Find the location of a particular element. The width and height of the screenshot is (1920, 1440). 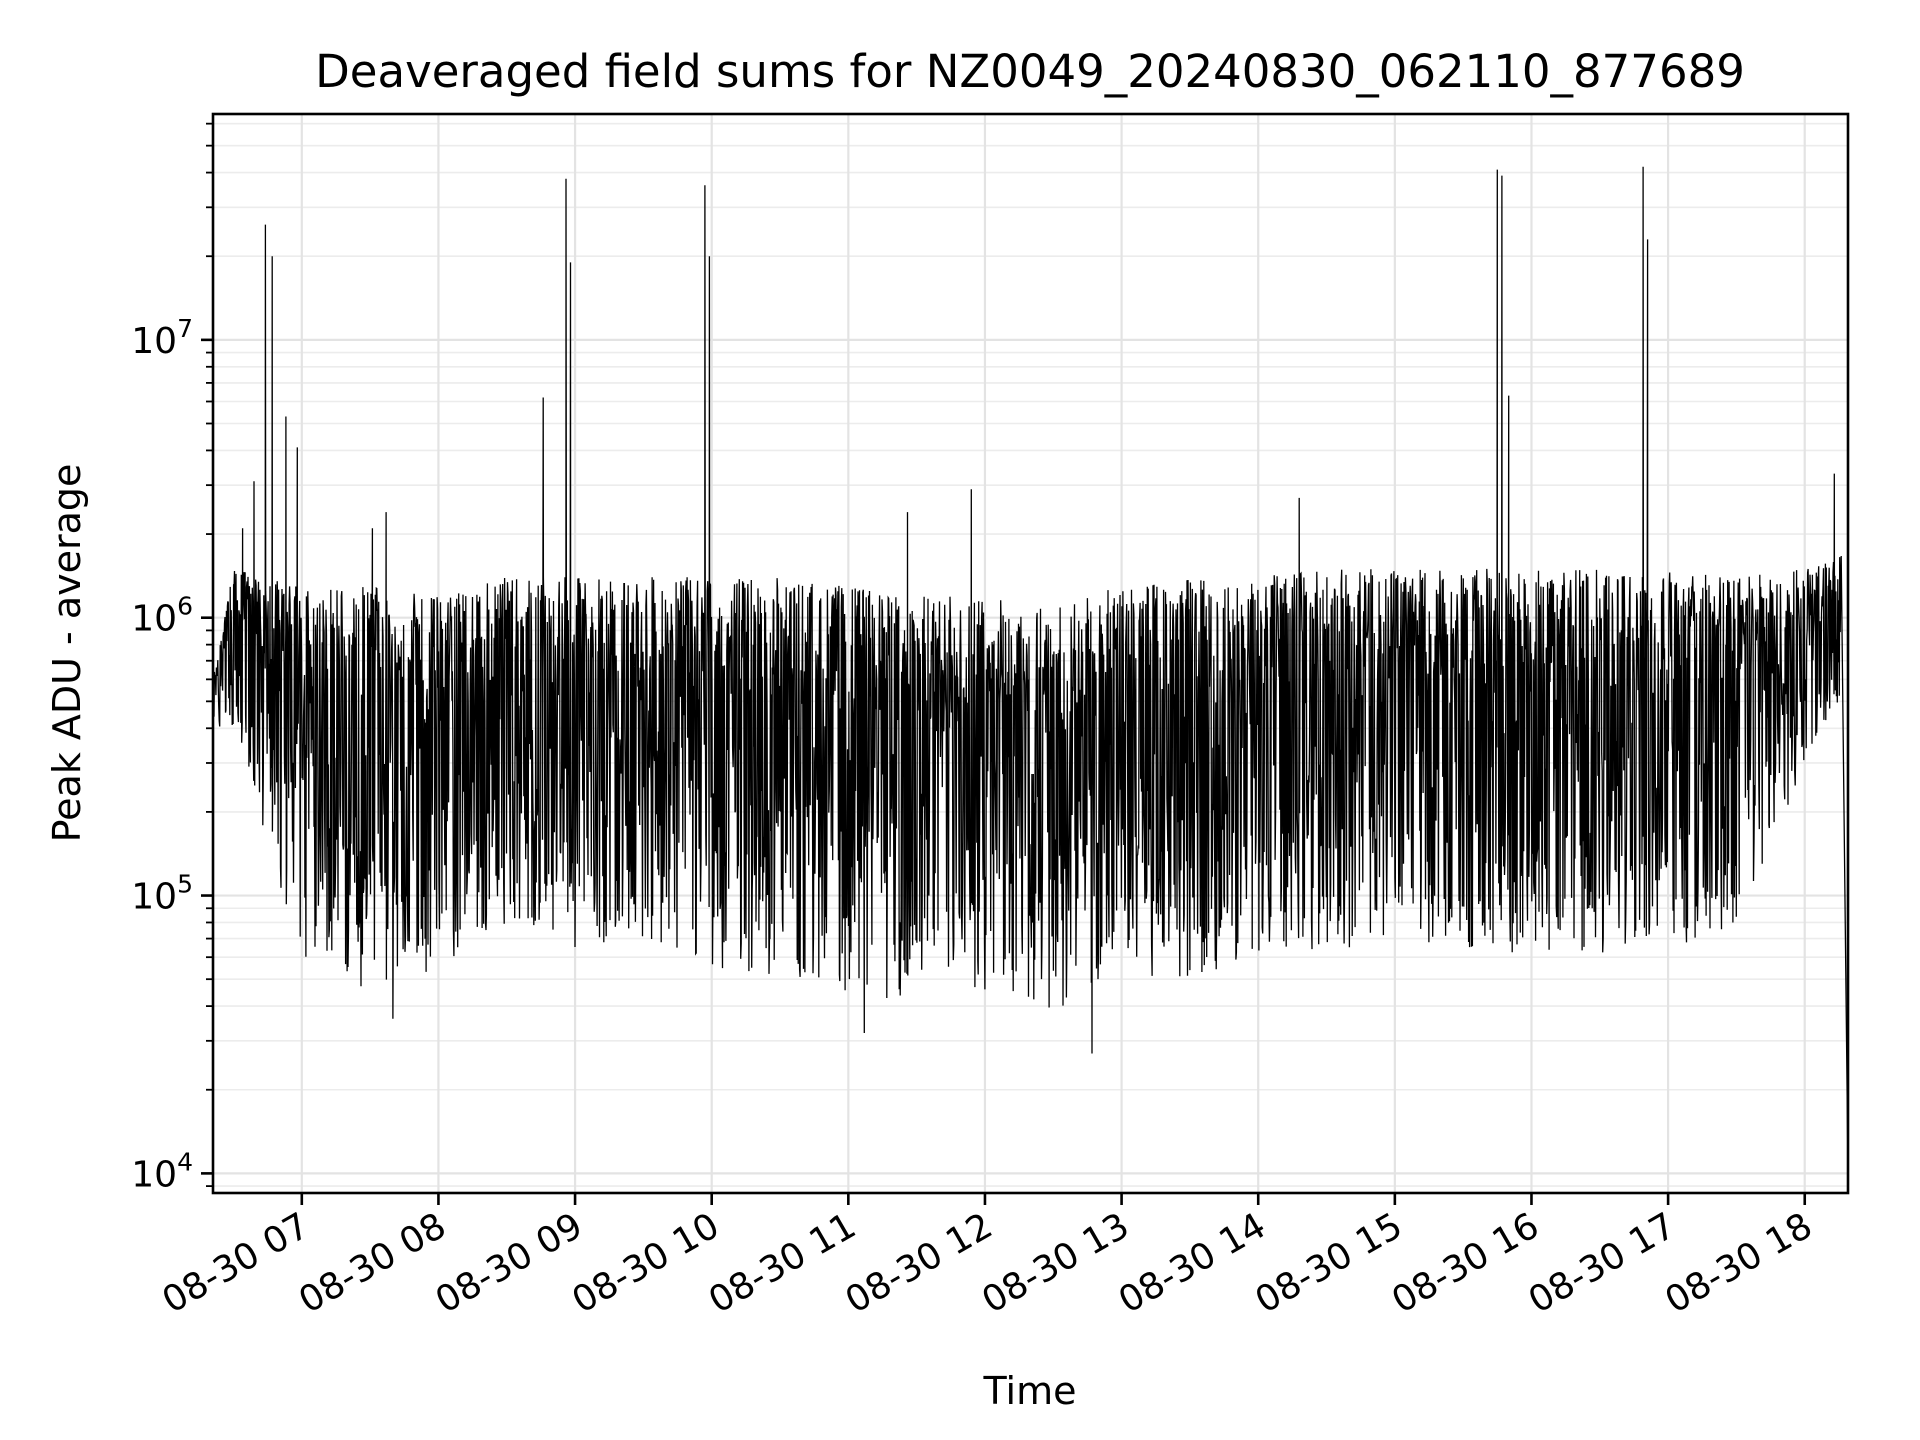

y-tick-label: 10⁴ is located at coordinates (162, 1171).